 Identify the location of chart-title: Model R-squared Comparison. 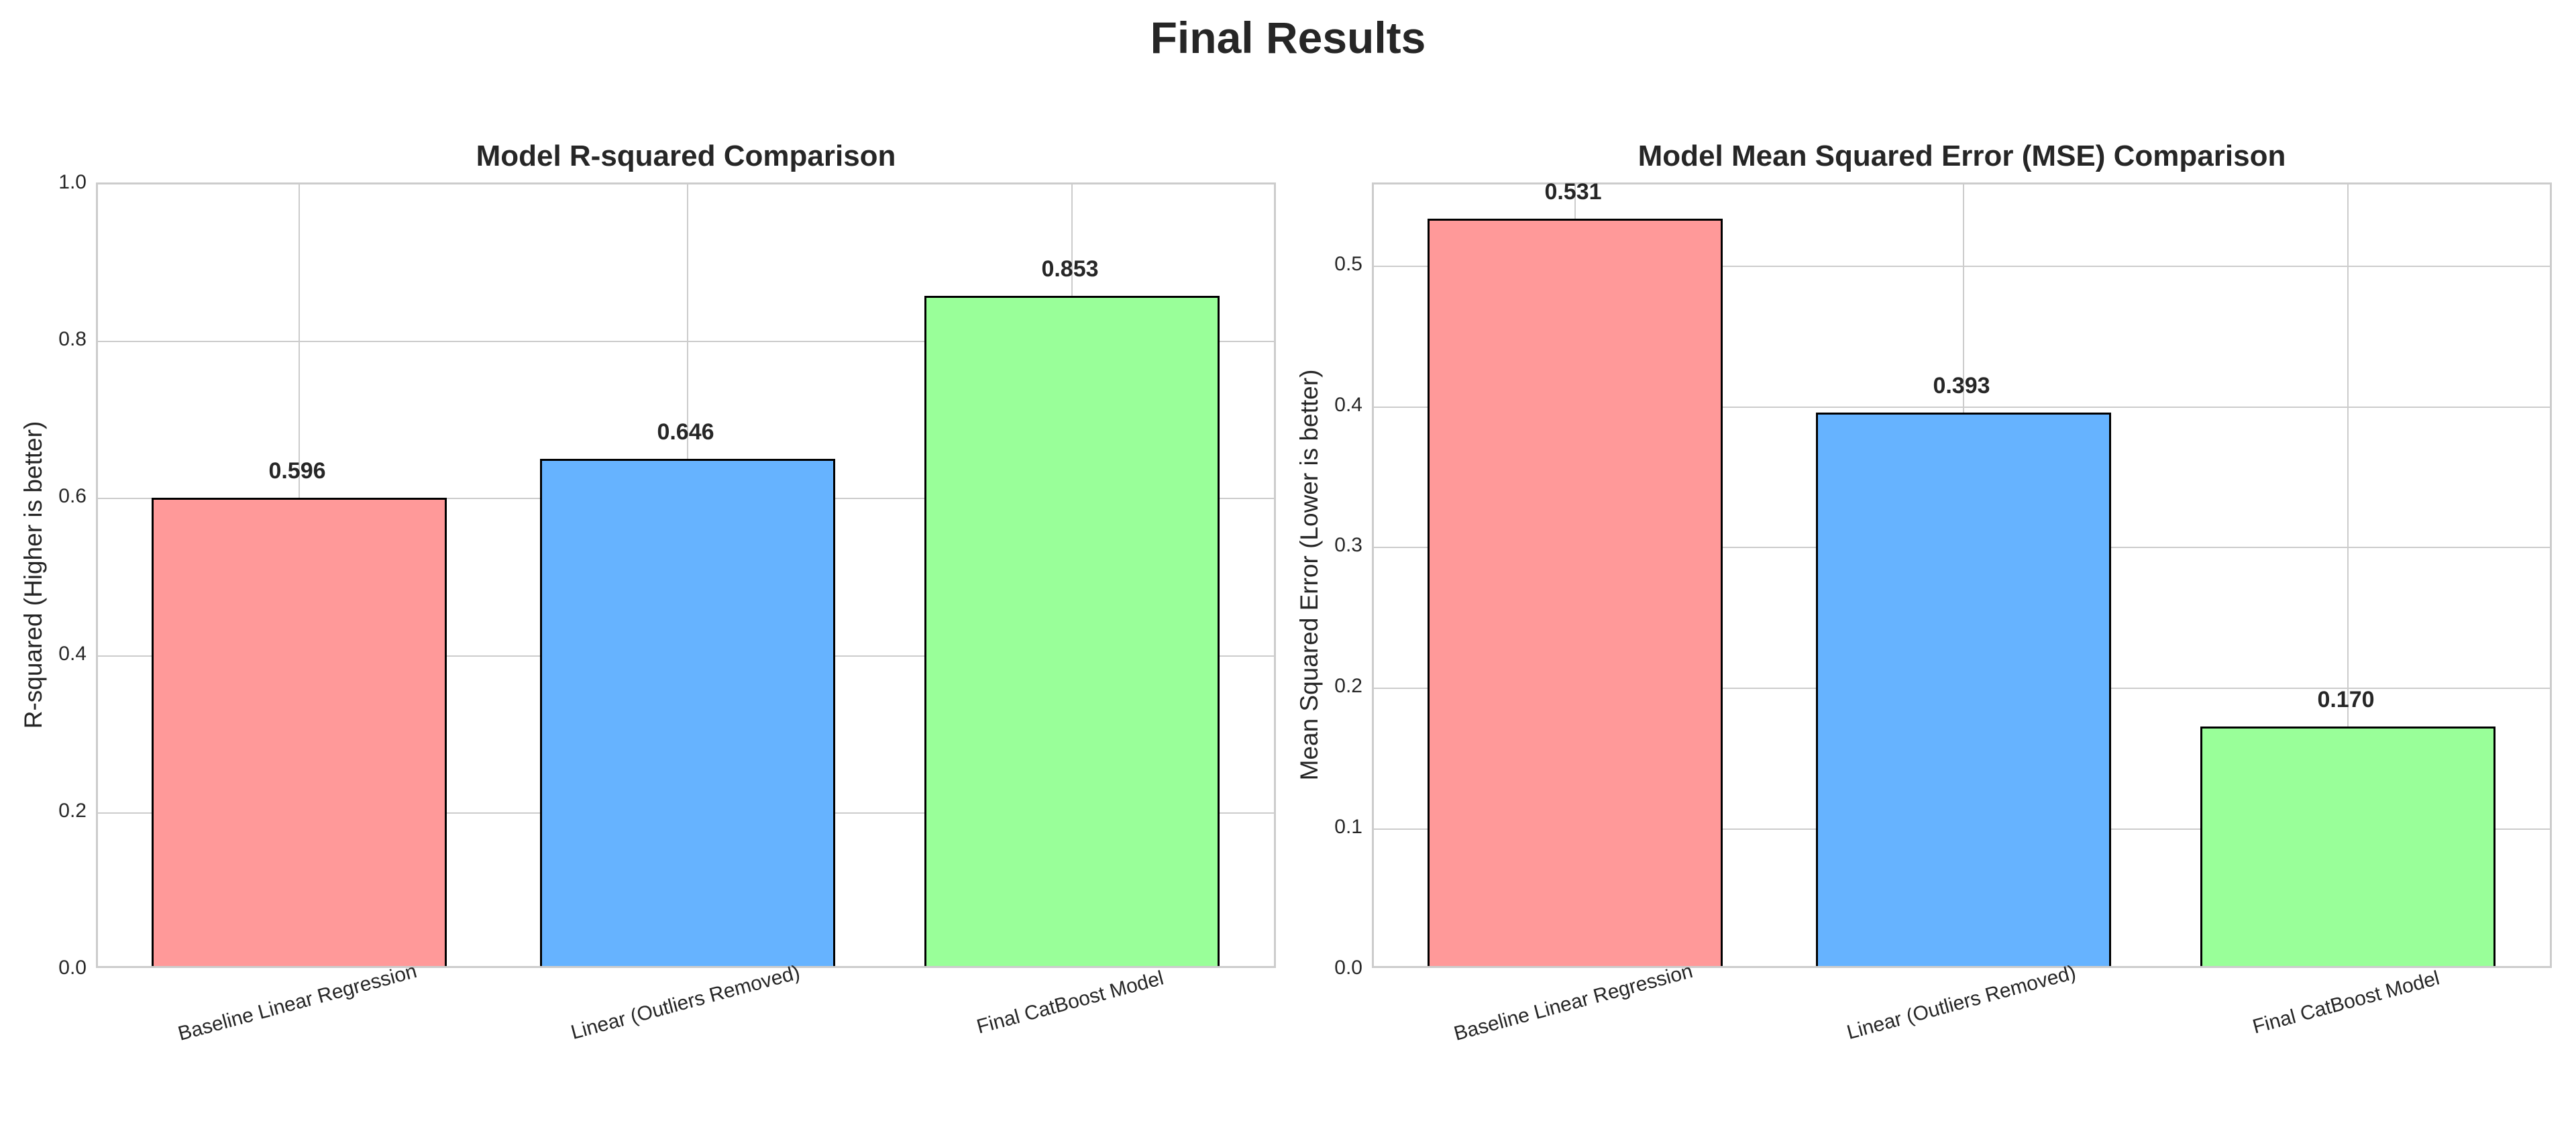
(686, 156).